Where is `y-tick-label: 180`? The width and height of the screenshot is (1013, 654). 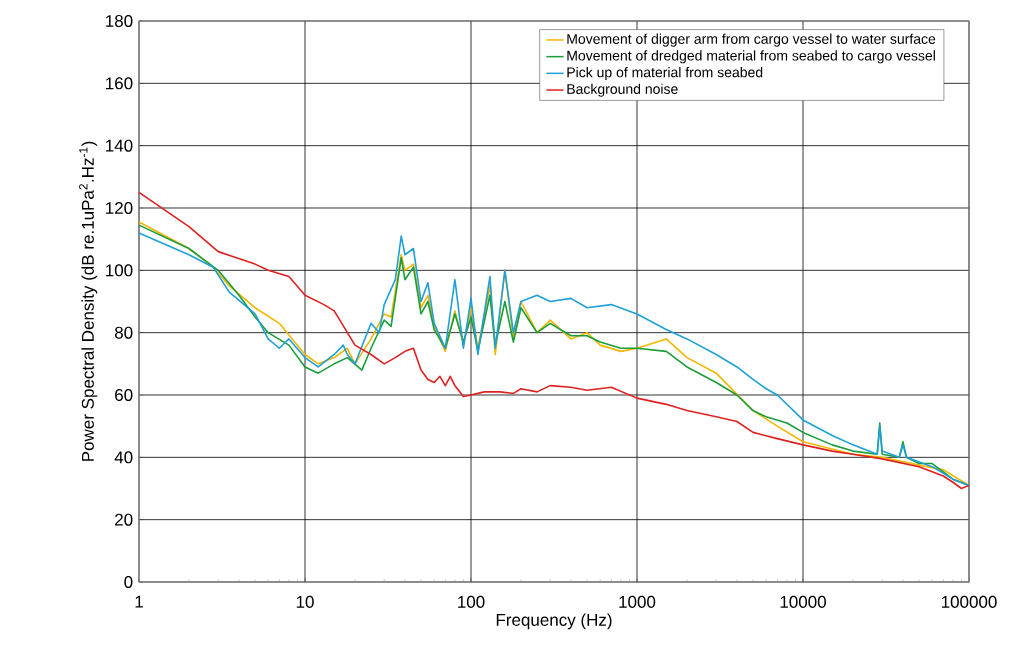
y-tick-label: 180 is located at coordinates (119, 21).